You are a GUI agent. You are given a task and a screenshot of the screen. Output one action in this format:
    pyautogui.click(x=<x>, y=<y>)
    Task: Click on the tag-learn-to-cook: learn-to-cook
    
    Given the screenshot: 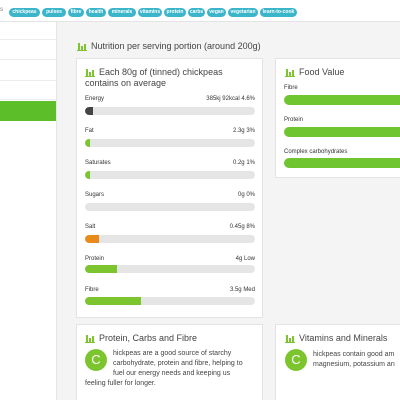 What is the action you would take?
    pyautogui.click(x=278, y=12)
    